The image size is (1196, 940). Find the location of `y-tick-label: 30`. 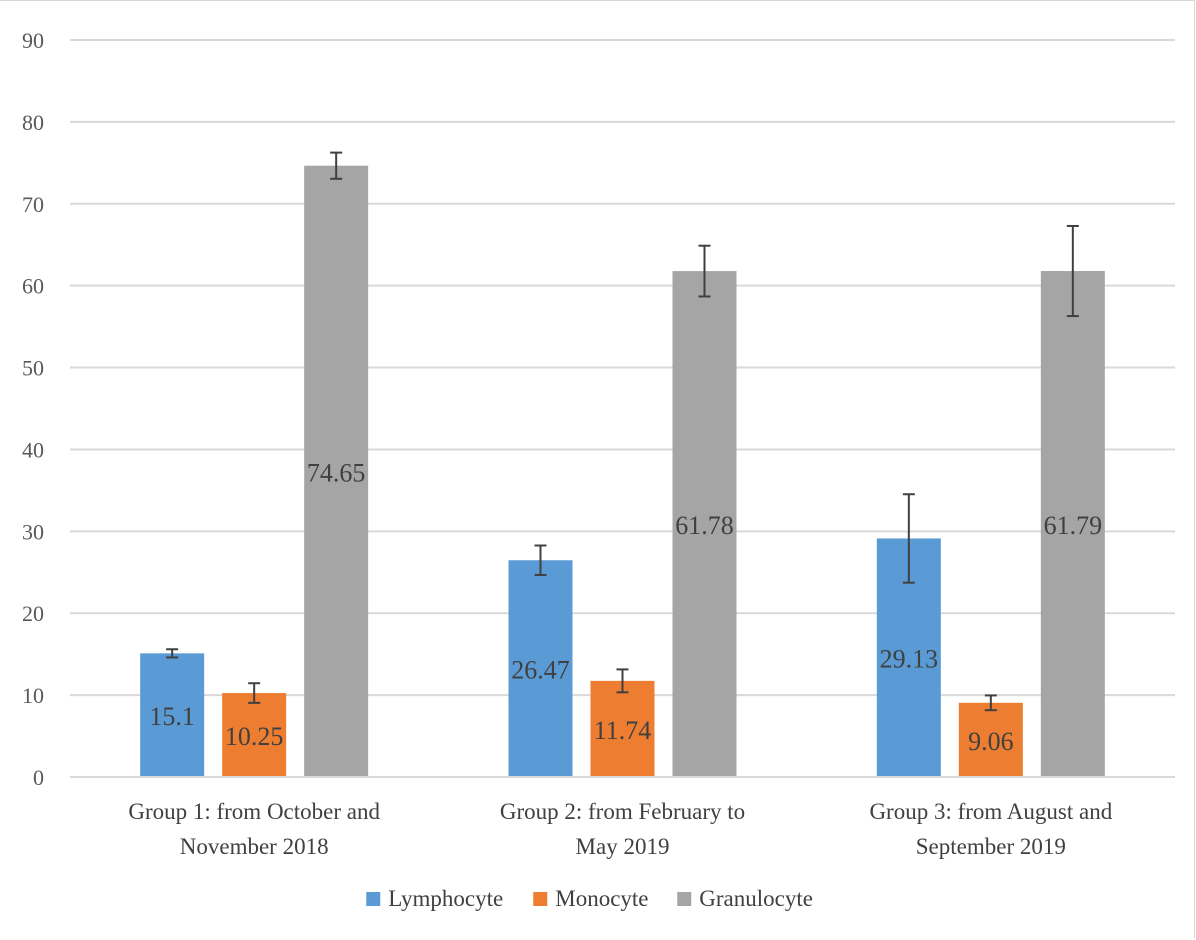

y-tick-label: 30 is located at coordinates (33, 531).